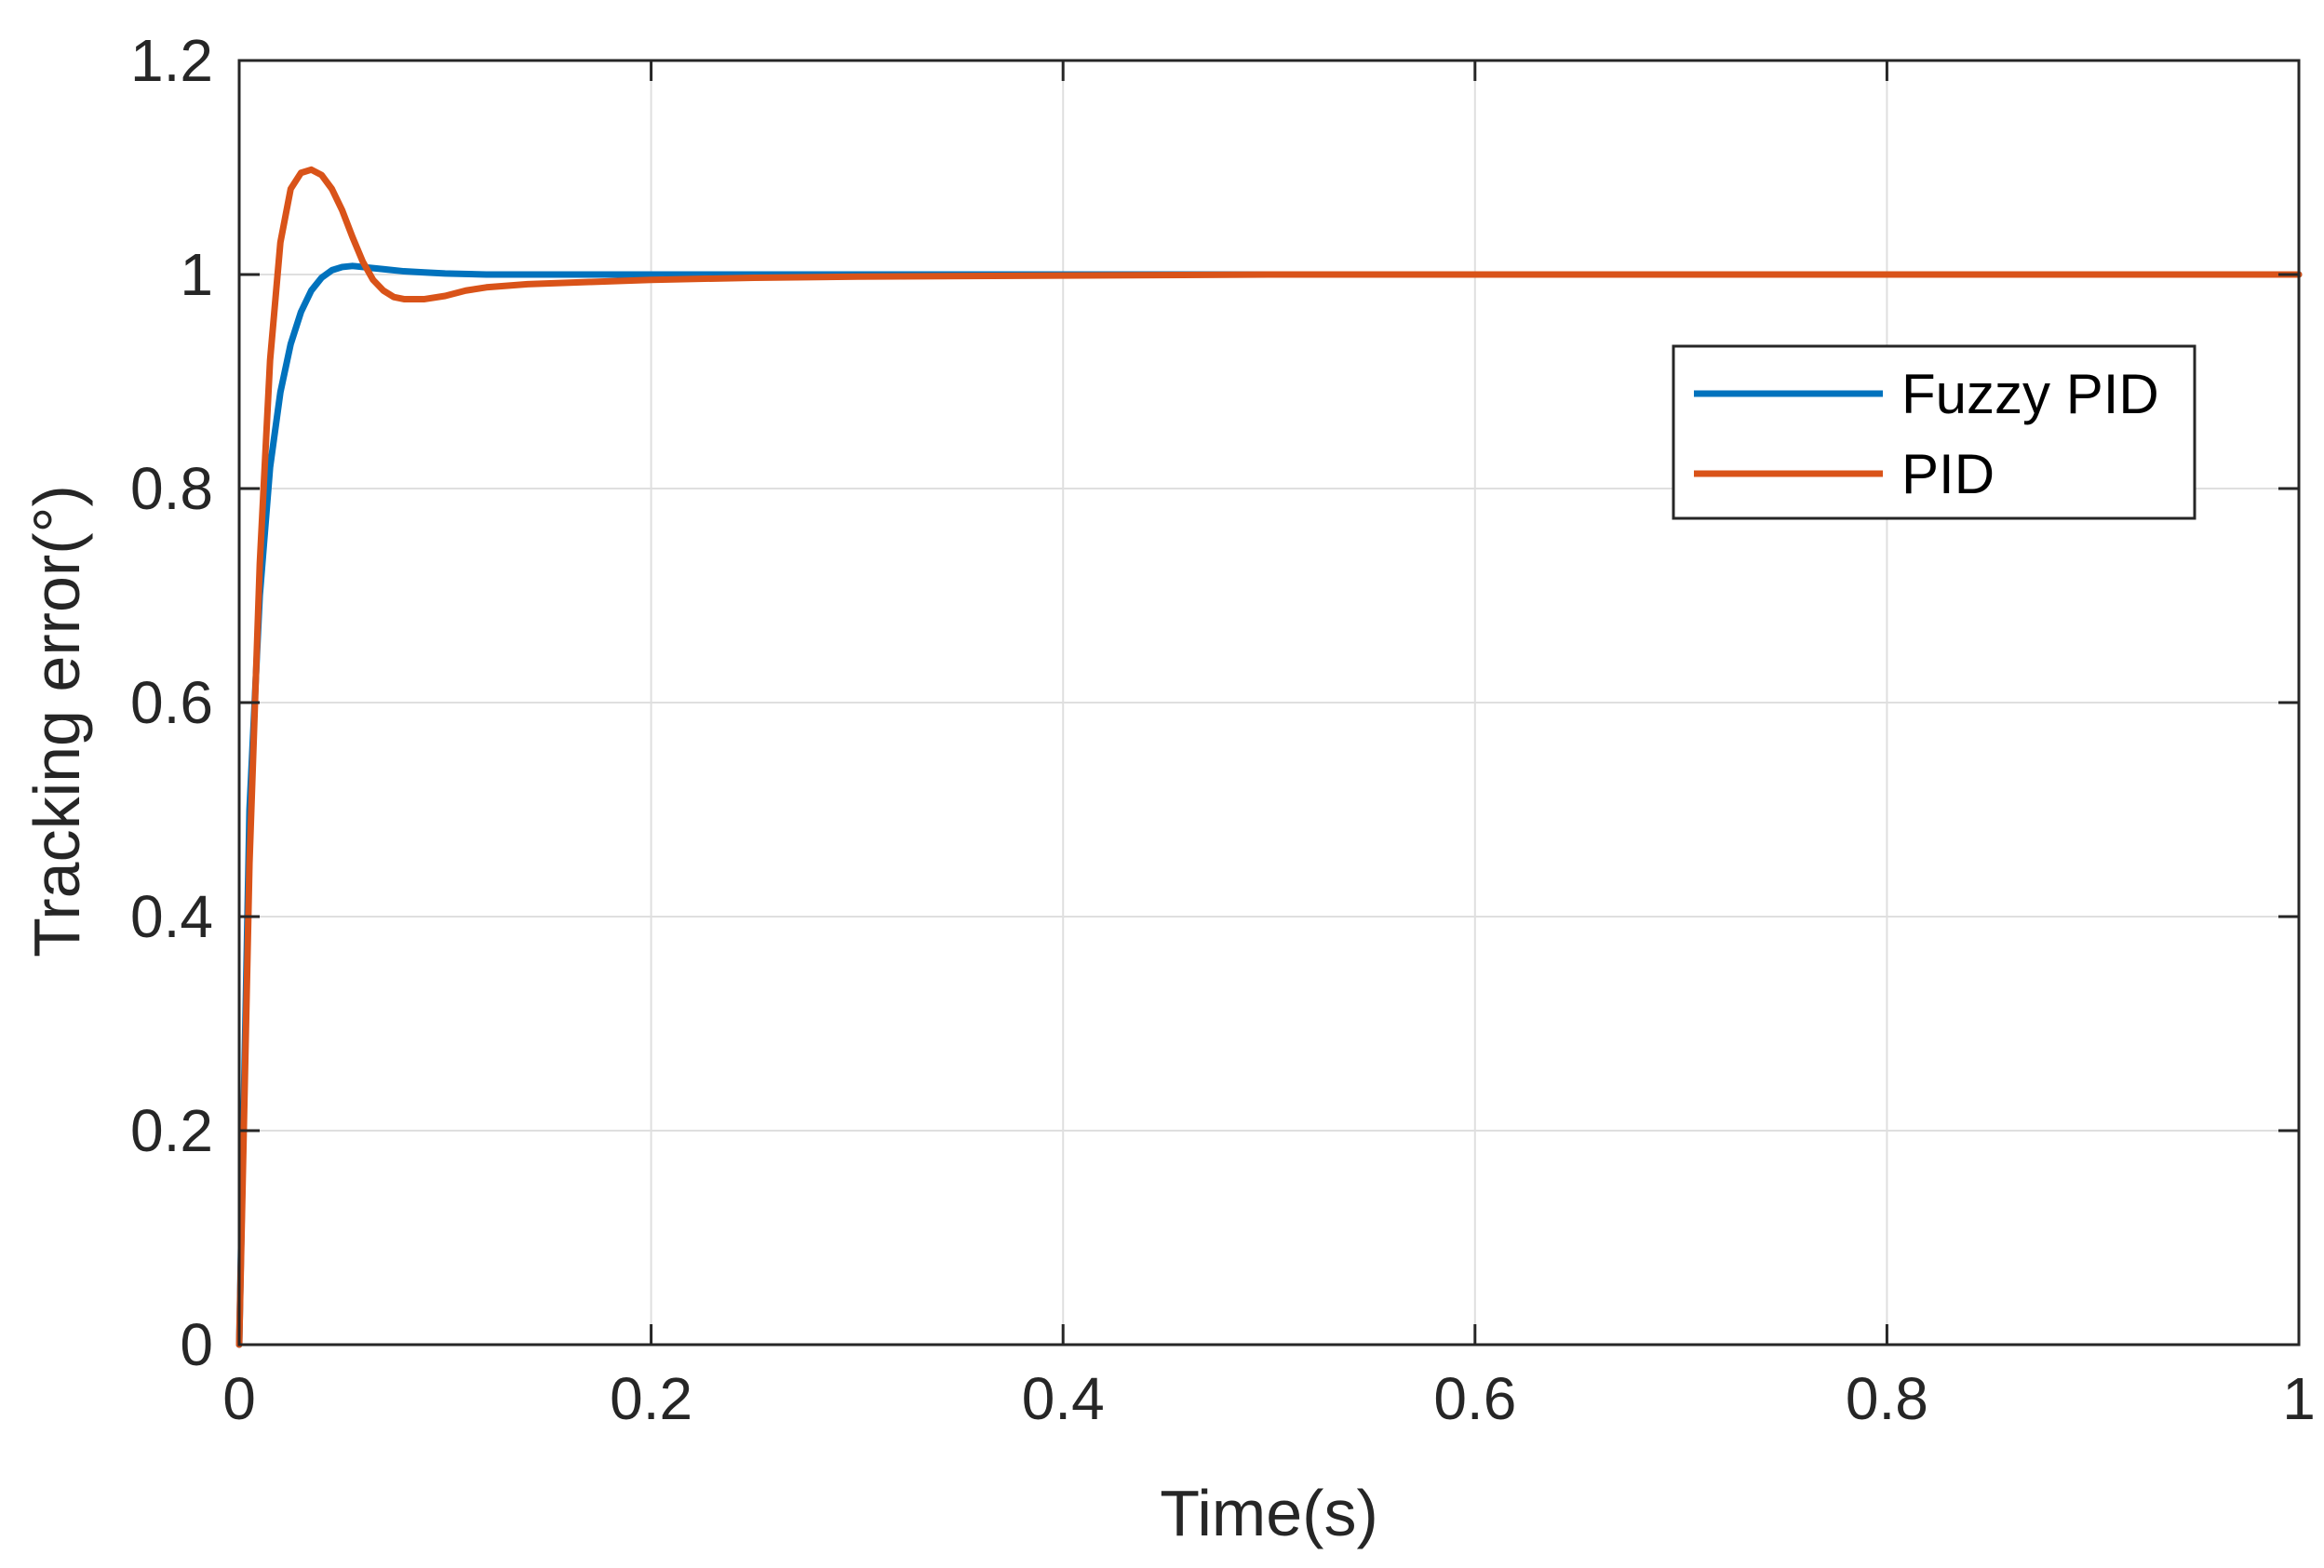 The image size is (2324, 1568). What do you see at coordinates (196, 1344) in the screenshot?
I see `y-tick-label-0: 0` at bounding box center [196, 1344].